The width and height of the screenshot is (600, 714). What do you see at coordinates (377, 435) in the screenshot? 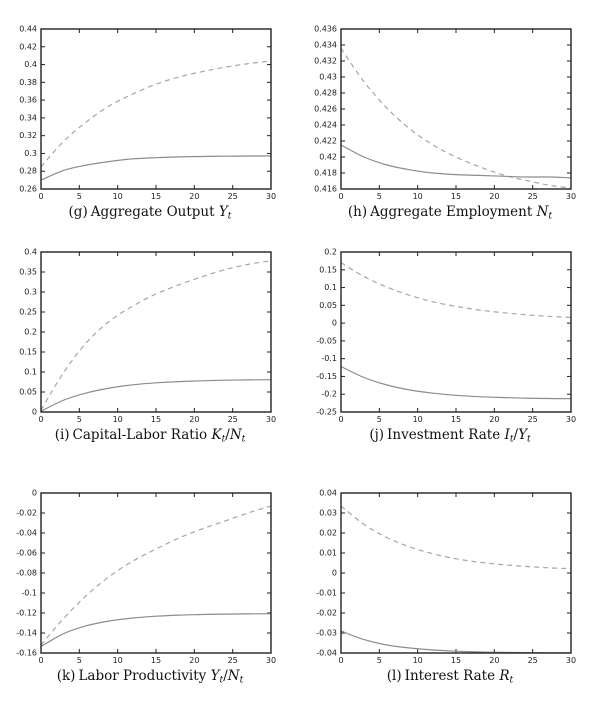
I see `caption-index: (j)` at bounding box center [377, 435].